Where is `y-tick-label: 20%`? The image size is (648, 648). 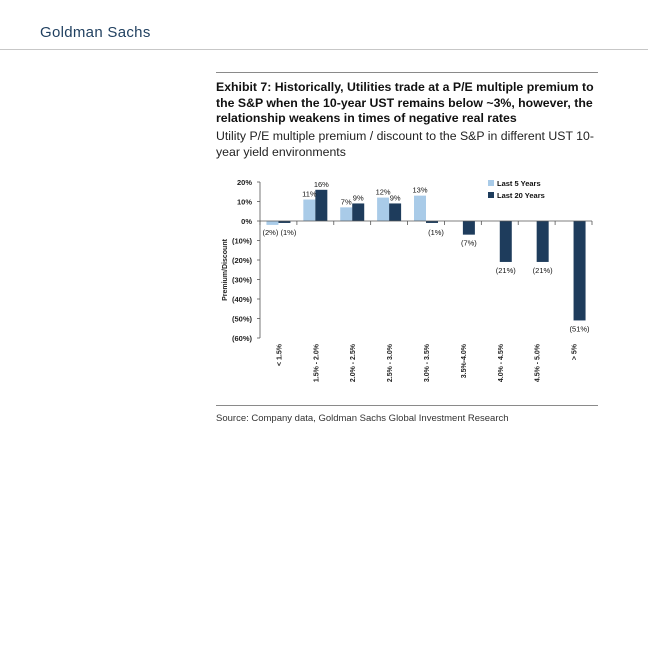
y-tick-label: 20% is located at coordinates (244, 182).